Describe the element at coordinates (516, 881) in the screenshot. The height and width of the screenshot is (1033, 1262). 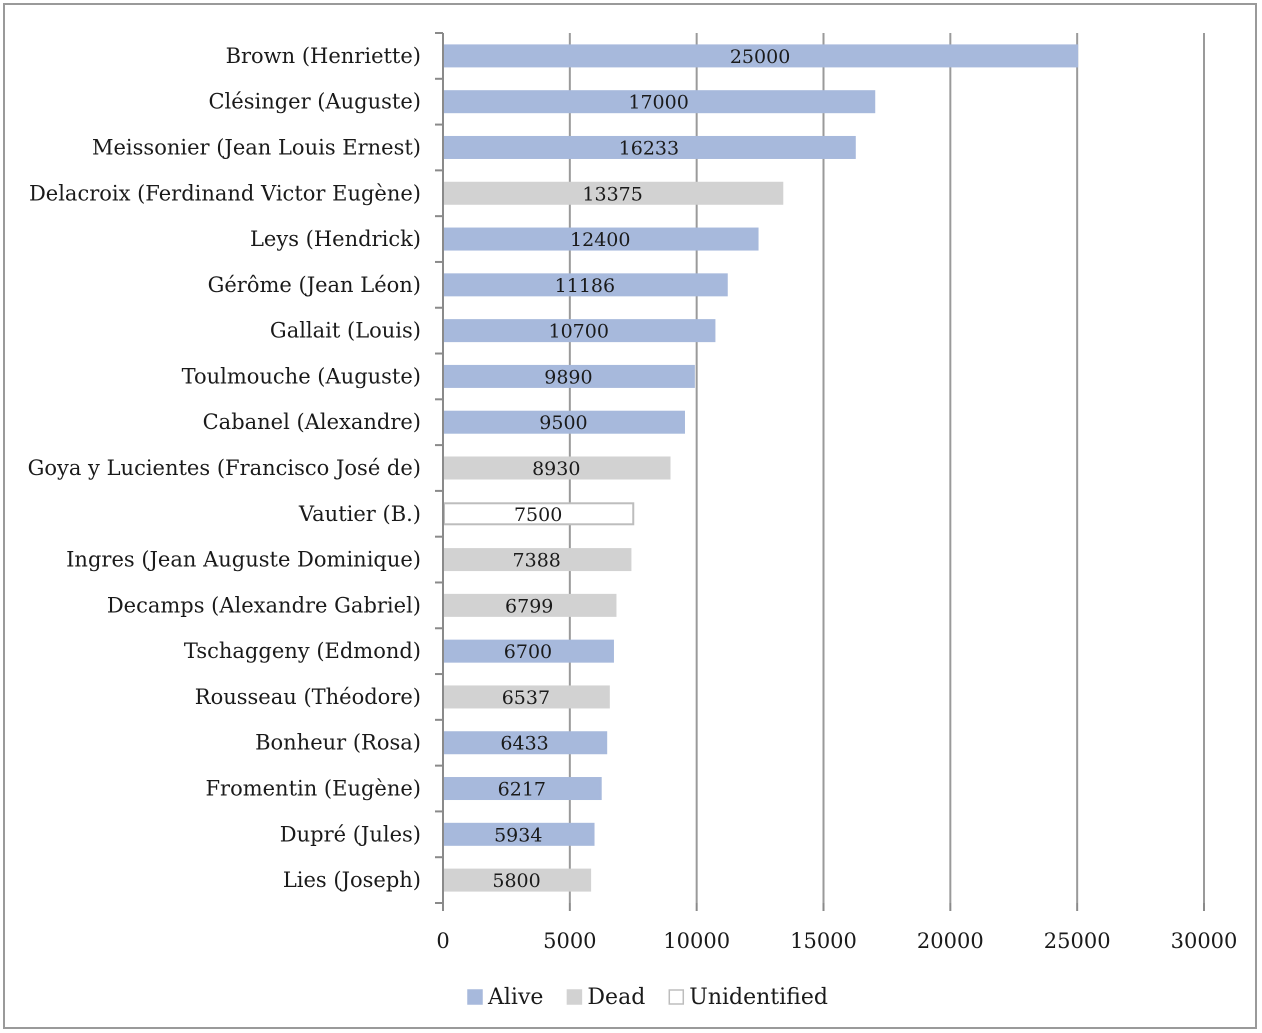
I see `data-label: 5800` at that location.